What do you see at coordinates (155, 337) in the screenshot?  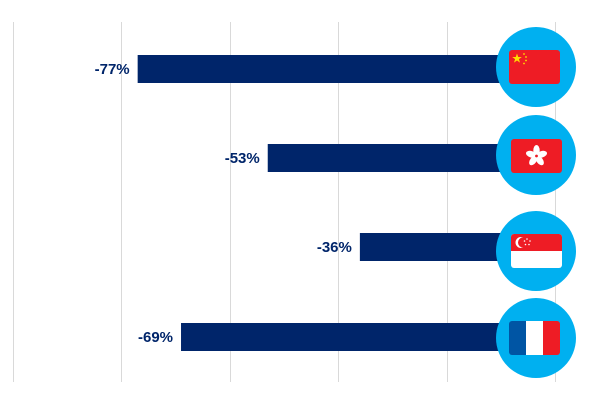 I see `value-label: -69%` at bounding box center [155, 337].